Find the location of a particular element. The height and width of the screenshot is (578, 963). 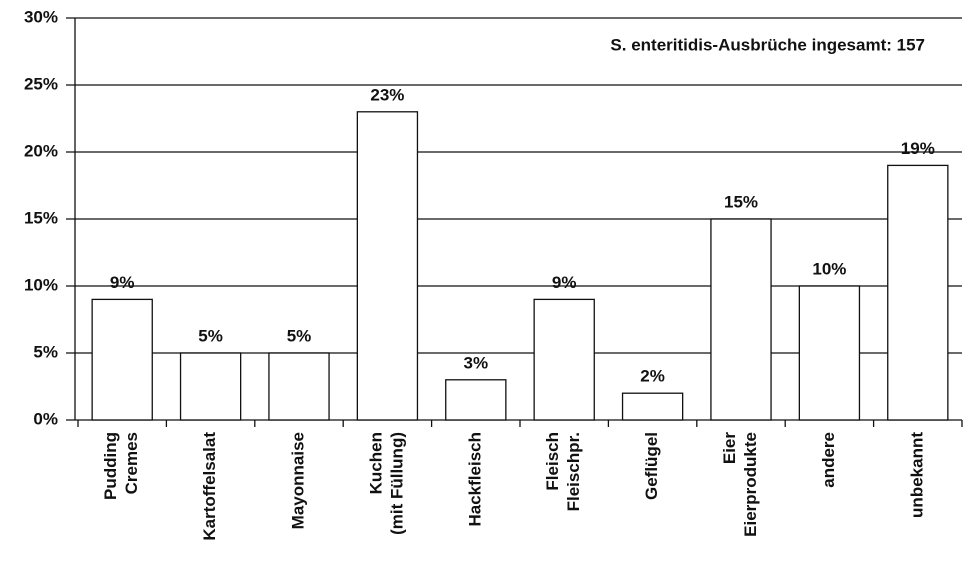

value-label: 23% is located at coordinates (387, 94).